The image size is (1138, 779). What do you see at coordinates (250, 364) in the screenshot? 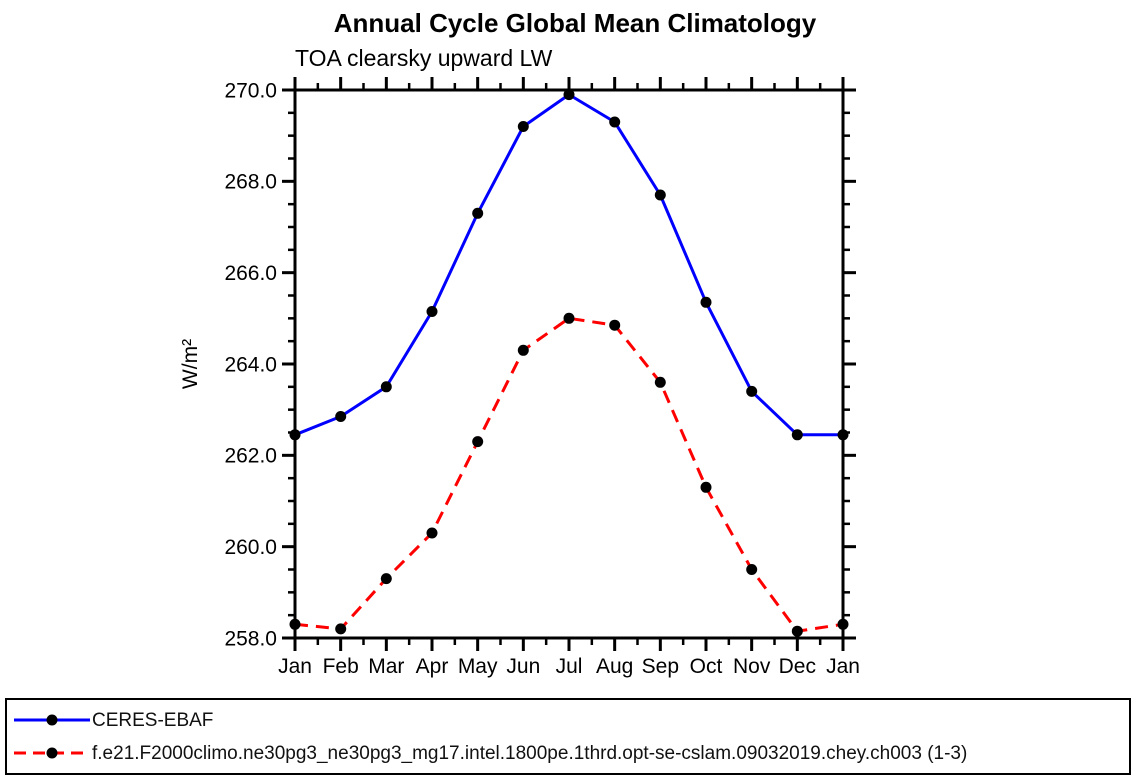
I see `y-tick-label: 264.0` at bounding box center [250, 364].